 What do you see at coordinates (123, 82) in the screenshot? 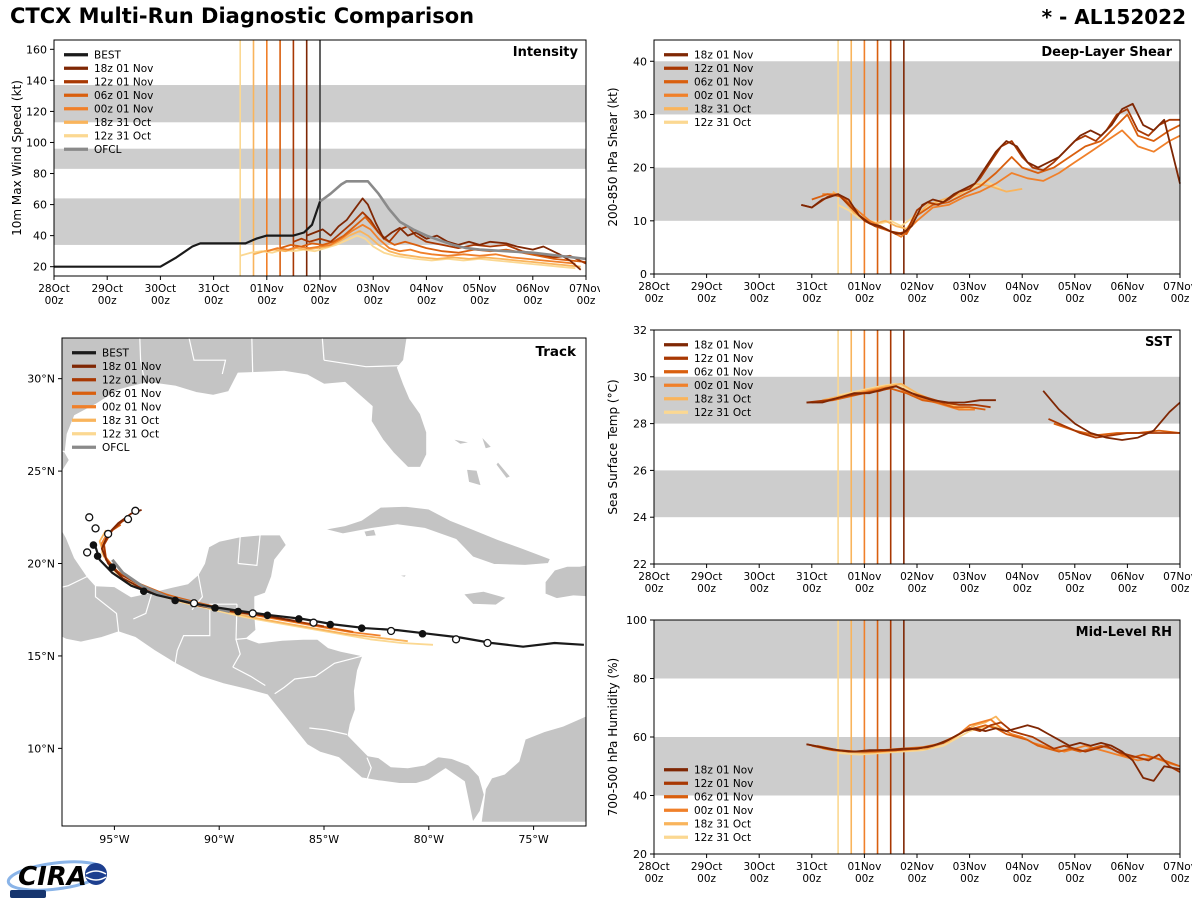
I see `legend-label-r12z01: 12z 01 Nov` at bounding box center [123, 82].